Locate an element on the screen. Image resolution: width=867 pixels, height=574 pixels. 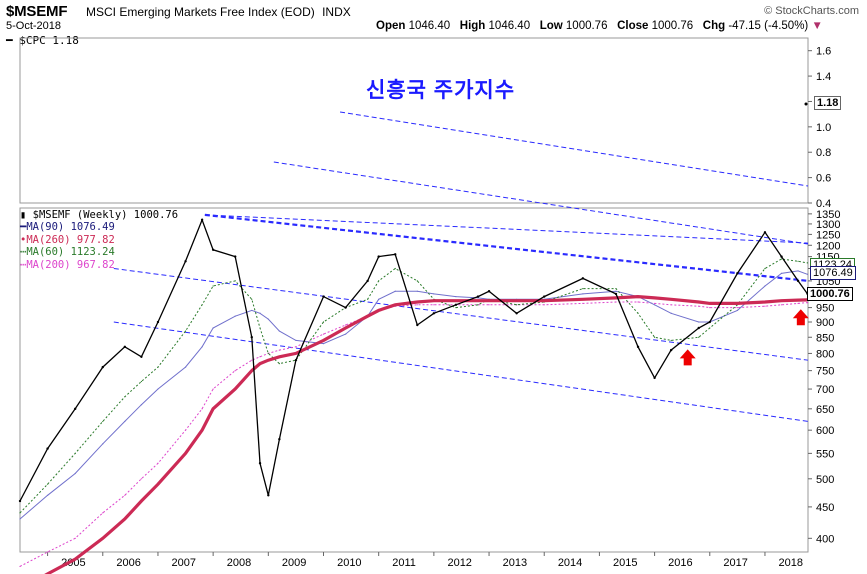
year-label-2005: 2005 is located at coordinates (73, 563).